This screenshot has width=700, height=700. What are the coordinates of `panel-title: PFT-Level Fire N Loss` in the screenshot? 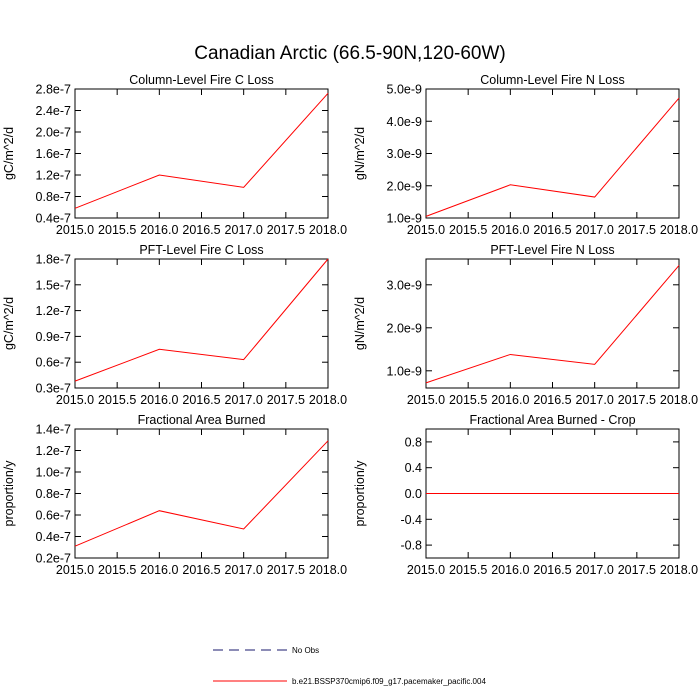 It's located at (552, 250).